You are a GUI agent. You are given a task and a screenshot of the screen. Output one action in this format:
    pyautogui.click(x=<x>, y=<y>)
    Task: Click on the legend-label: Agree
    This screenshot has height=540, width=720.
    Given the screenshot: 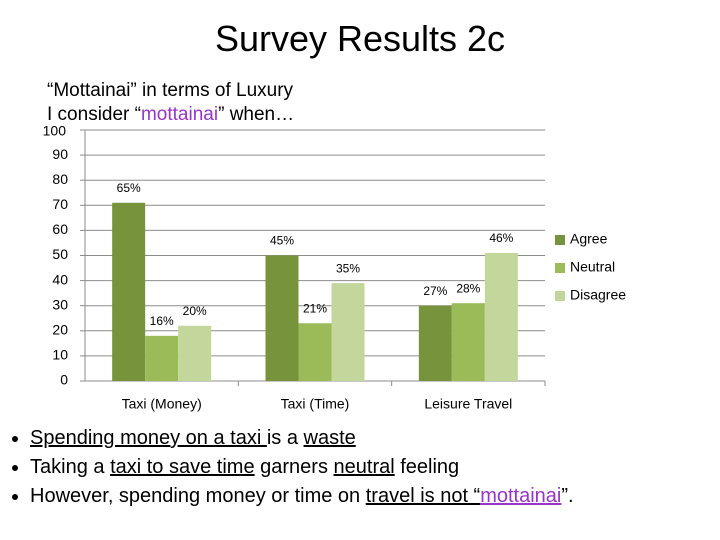 What is the action you would take?
    pyautogui.click(x=589, y=239)
    